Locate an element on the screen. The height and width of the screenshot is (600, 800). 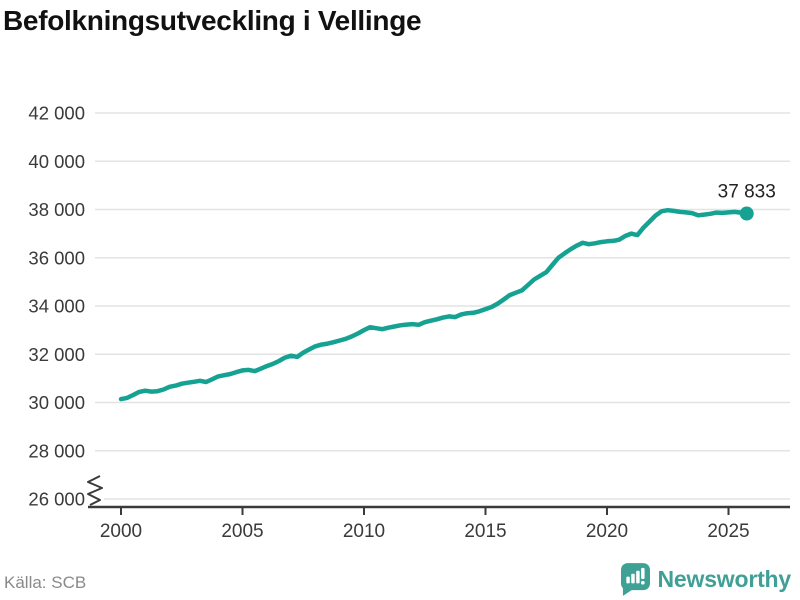
newsworthy-bubble-chart-icon is located at coordinates (635, 579).